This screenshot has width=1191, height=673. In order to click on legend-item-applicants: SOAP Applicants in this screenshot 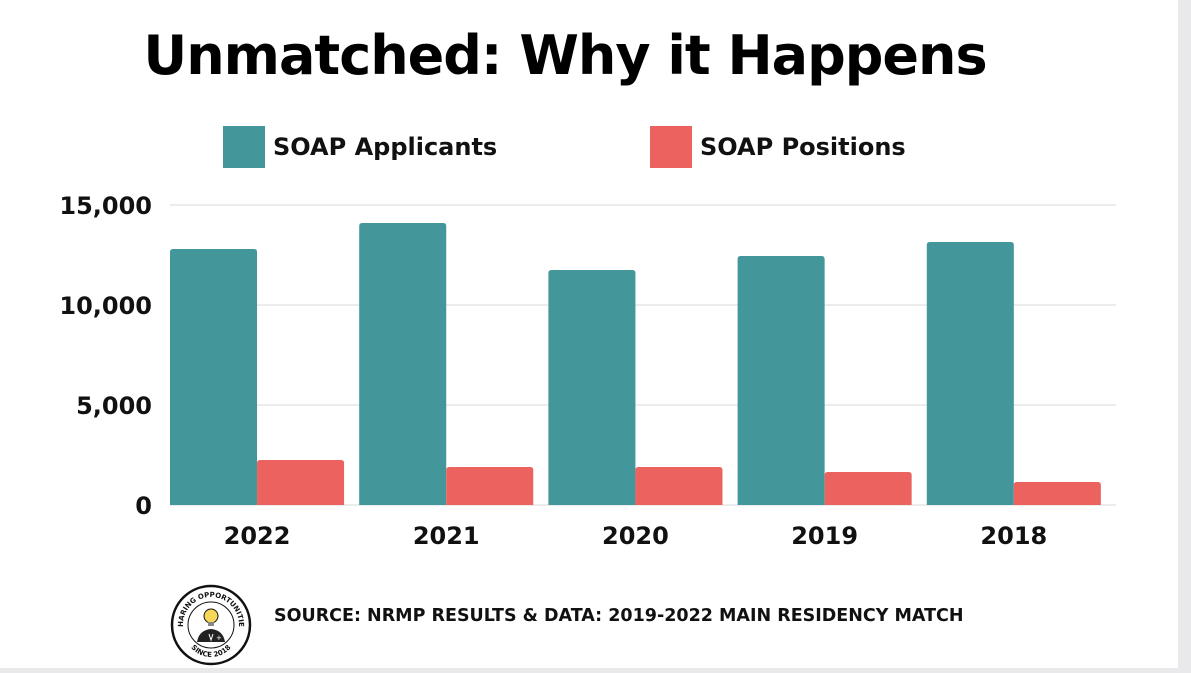, I will do `click(360, 147)`.